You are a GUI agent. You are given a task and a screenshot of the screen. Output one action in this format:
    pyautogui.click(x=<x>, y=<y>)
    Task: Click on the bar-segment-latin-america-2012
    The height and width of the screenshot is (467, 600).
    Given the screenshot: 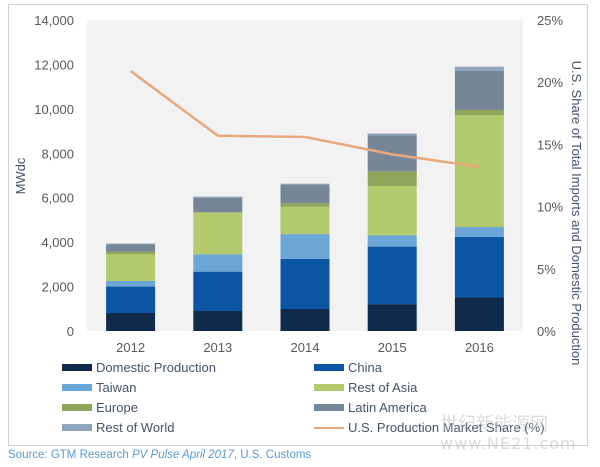 What is the action you would take?
    pyautogui.click(x=131, y=248)
    